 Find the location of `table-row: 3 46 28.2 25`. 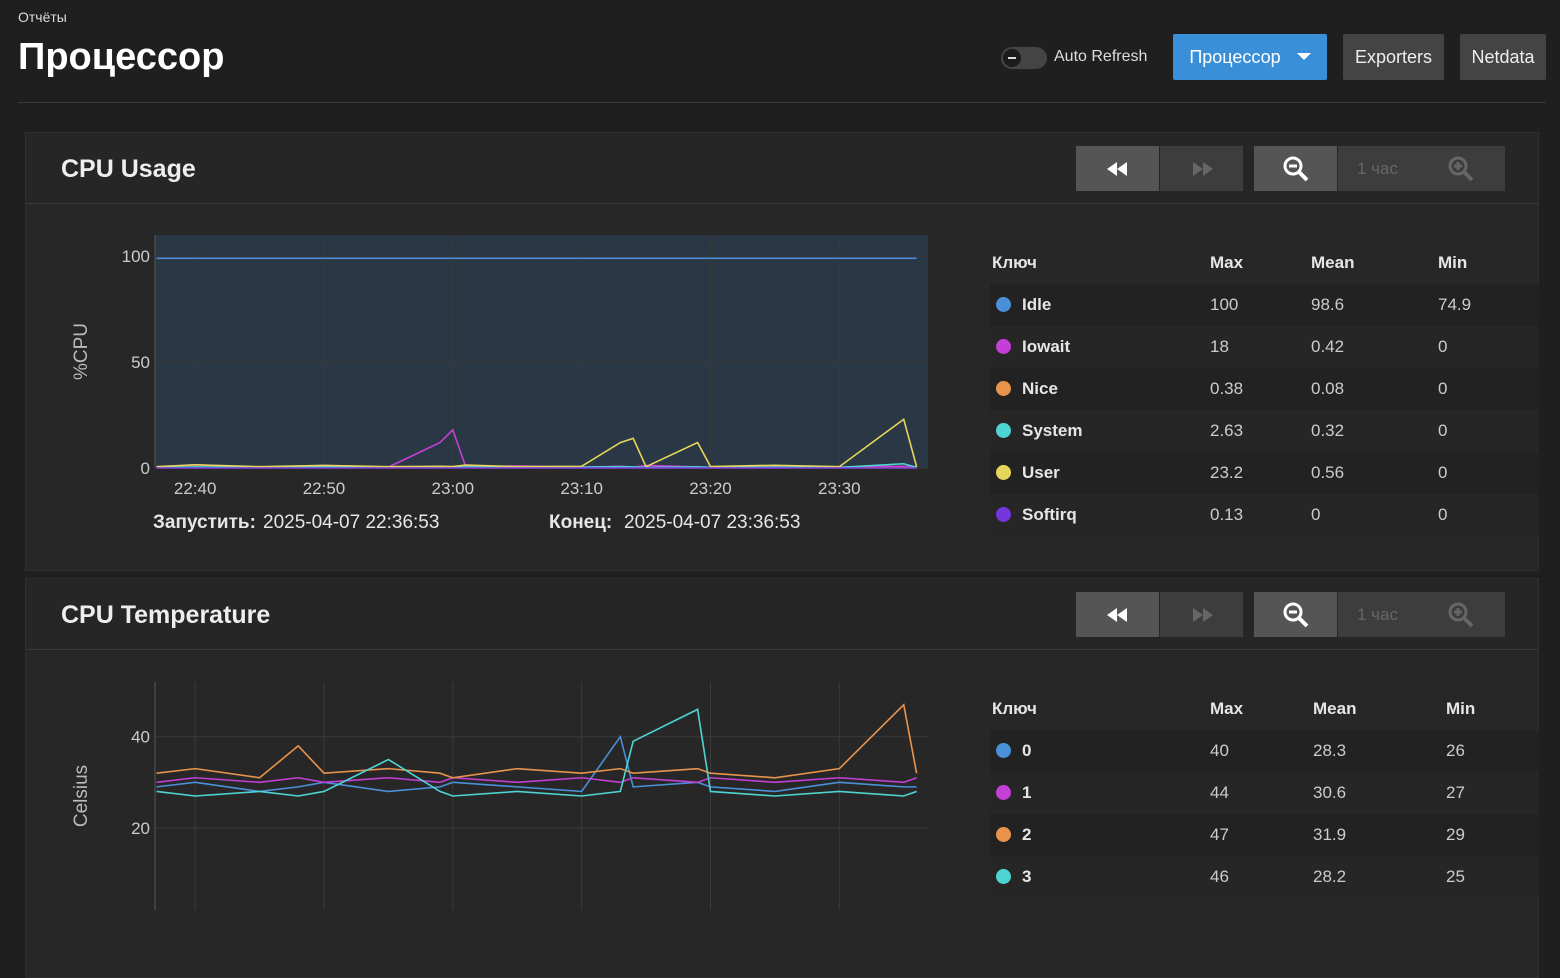

table-row: 3 46 28.2 25 is located at coordinates (1264, 877).